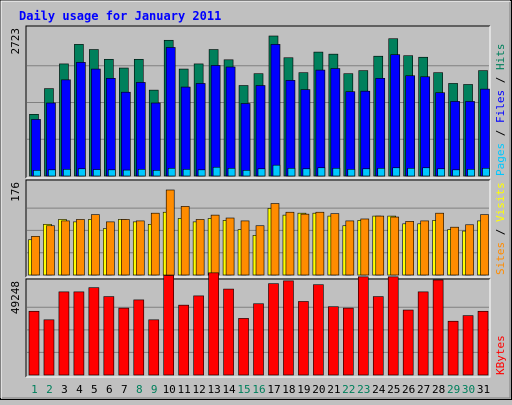 This screenshot has width=512, height=405. Describe the element at coordinates (184, 389) in the screenshot. I see `x-tick-label: 11` at that location.